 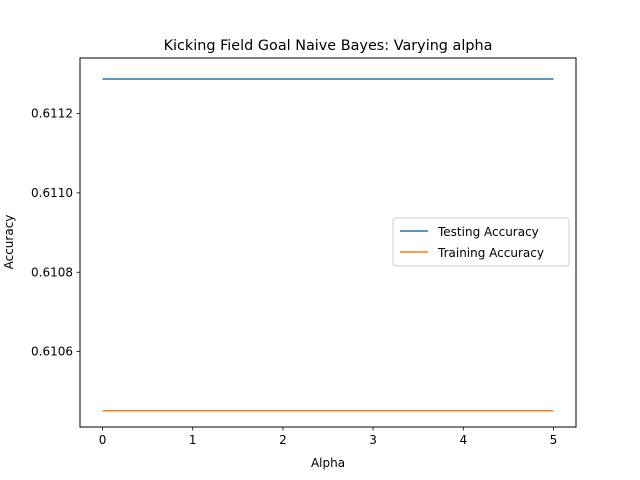 What do you see at coordinates (52, 193) in the screenshot?
I see `y-tick-label: 0.6110` at bounding box center [52, 193].